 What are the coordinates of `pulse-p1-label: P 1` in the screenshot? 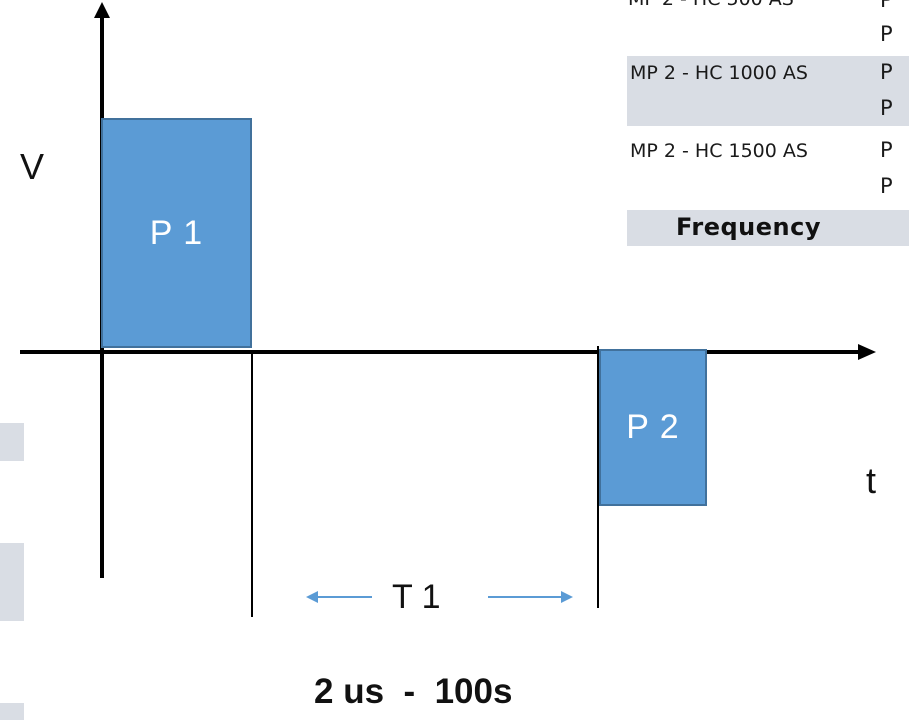 It's located at (176, 232).